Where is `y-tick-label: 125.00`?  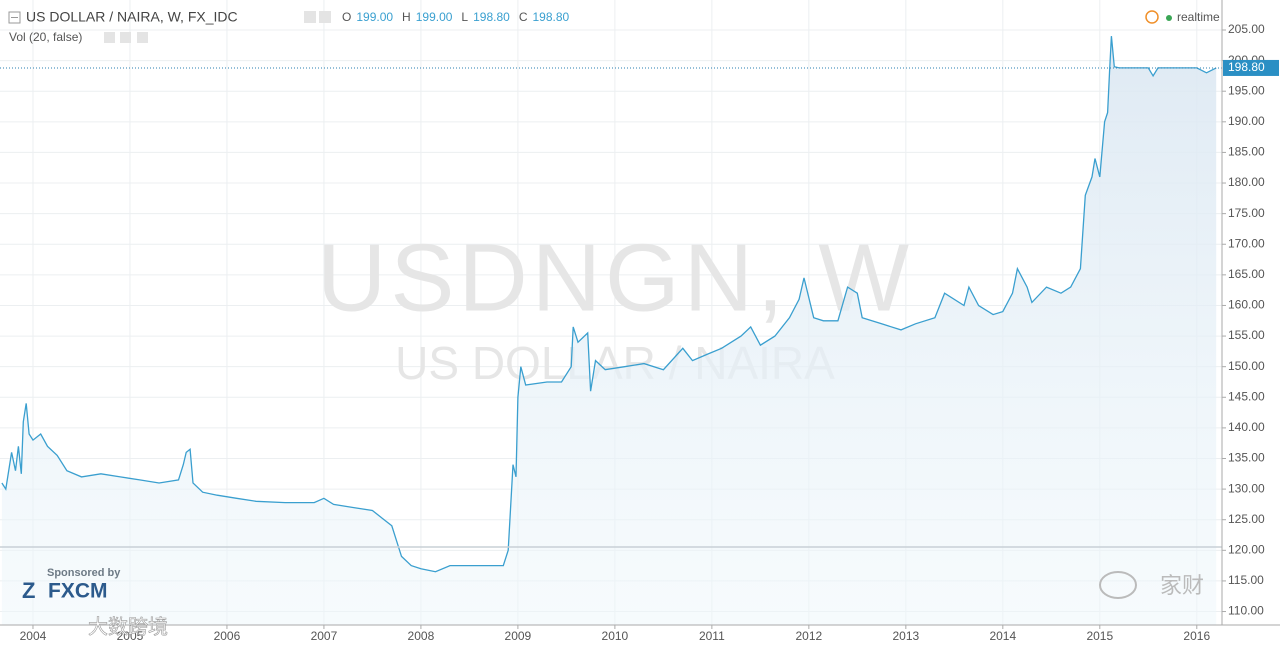 y-tick-label: 125.00 is located at coordinates (1246, 519).